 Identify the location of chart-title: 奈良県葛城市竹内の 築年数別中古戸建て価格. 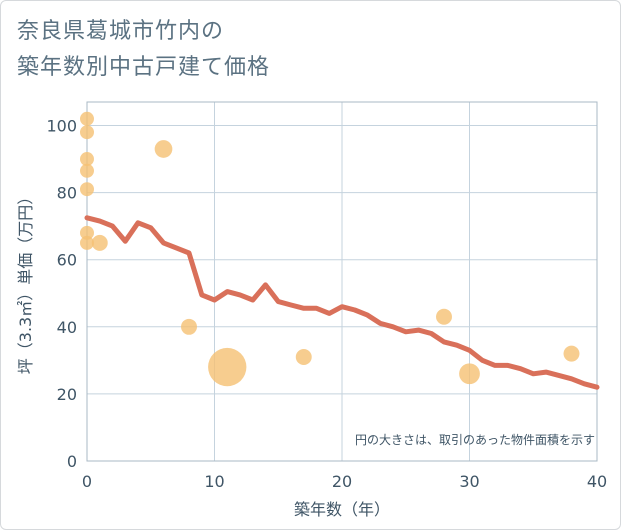
(143, 50).